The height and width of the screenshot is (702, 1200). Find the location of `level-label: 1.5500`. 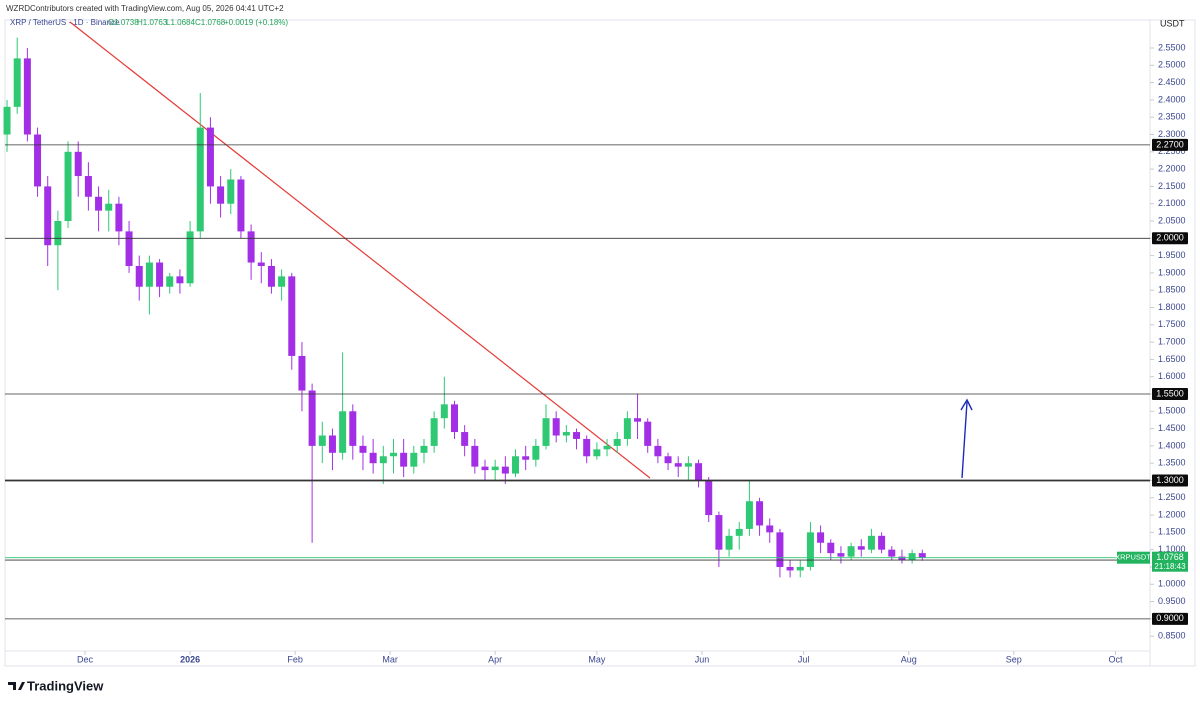

level-label: 1.5500 is located at coordinates (1170, 393).